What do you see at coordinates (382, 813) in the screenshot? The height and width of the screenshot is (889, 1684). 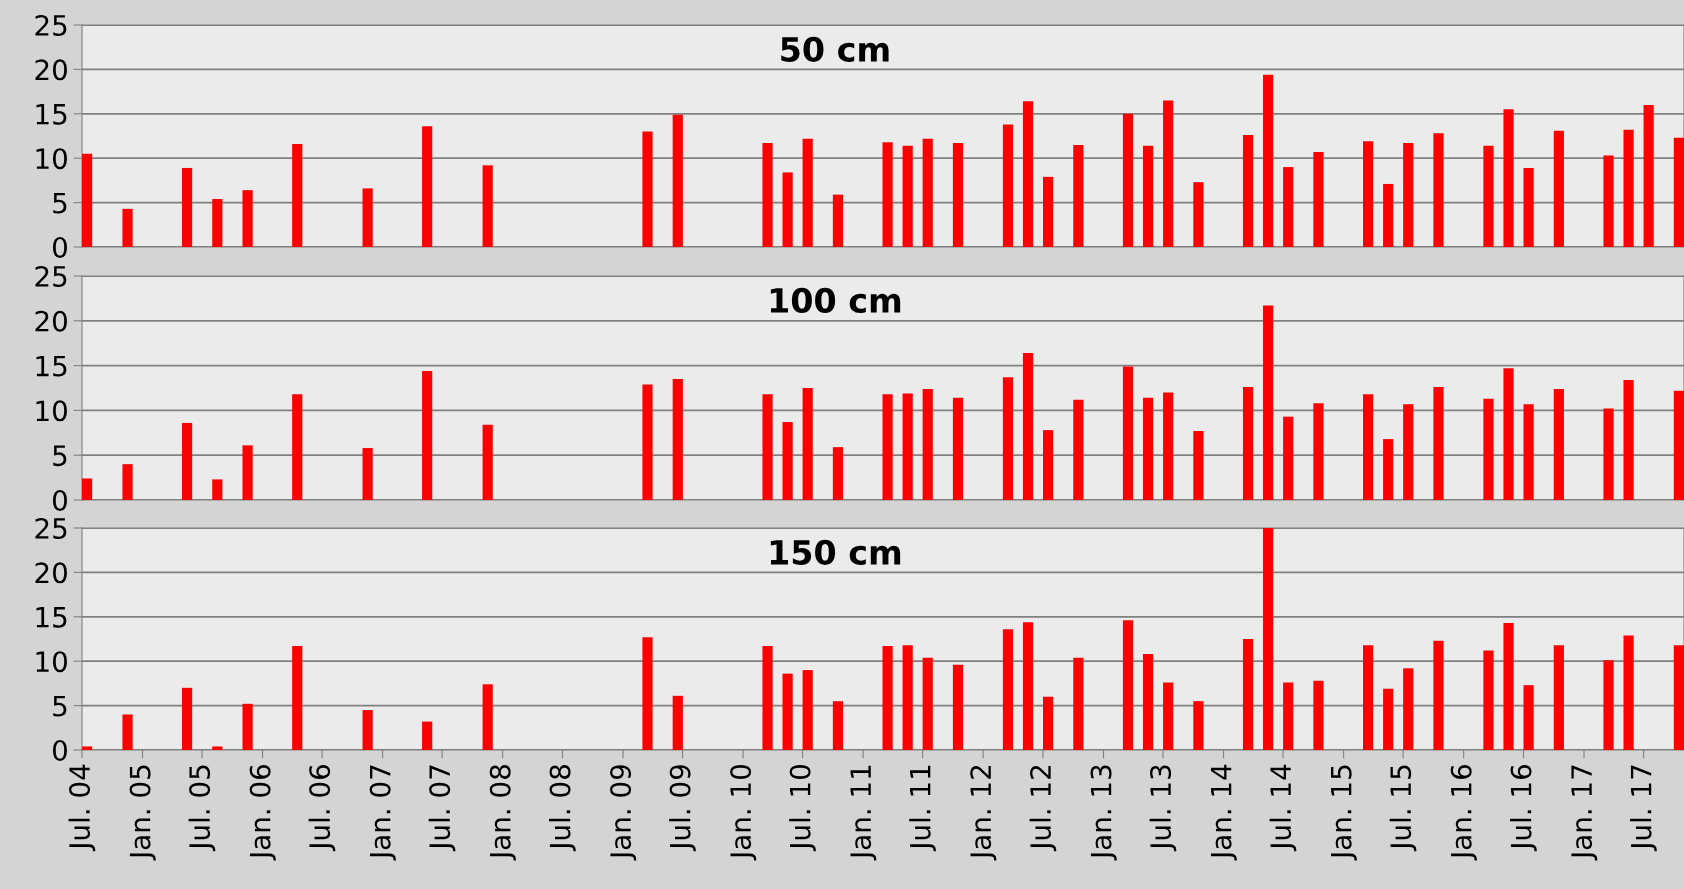 I see `x-tick-label: Jan. 07` at bounding box center [382, 813].